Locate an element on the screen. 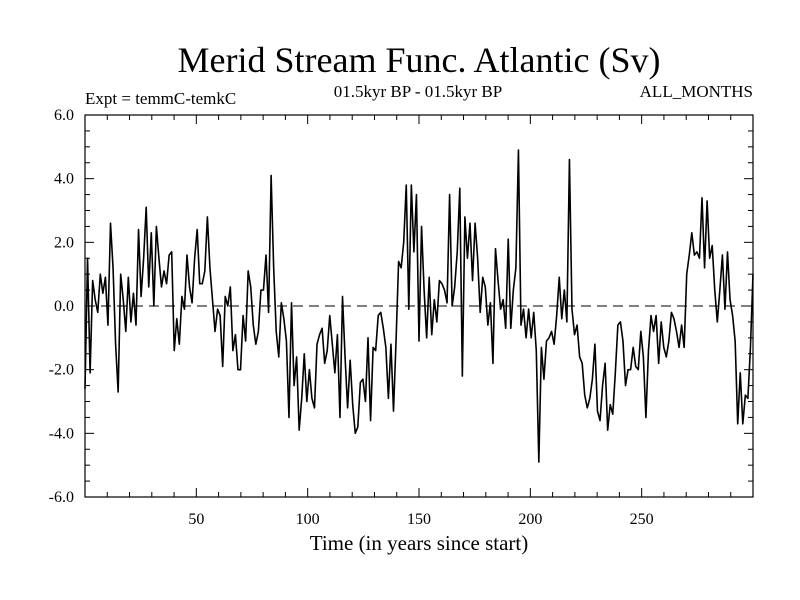  y-tick-label: -6.0 is located at coordinates (61, 497).